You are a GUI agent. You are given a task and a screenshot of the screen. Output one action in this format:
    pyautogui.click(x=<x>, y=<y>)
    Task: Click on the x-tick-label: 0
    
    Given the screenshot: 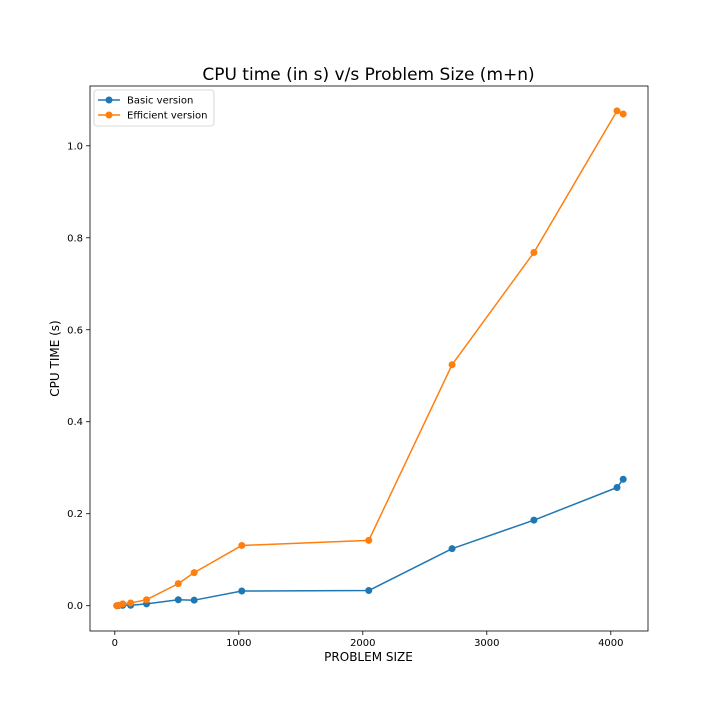 What is the action you would take?
    pyautogui.click(x=115, y=643)
    